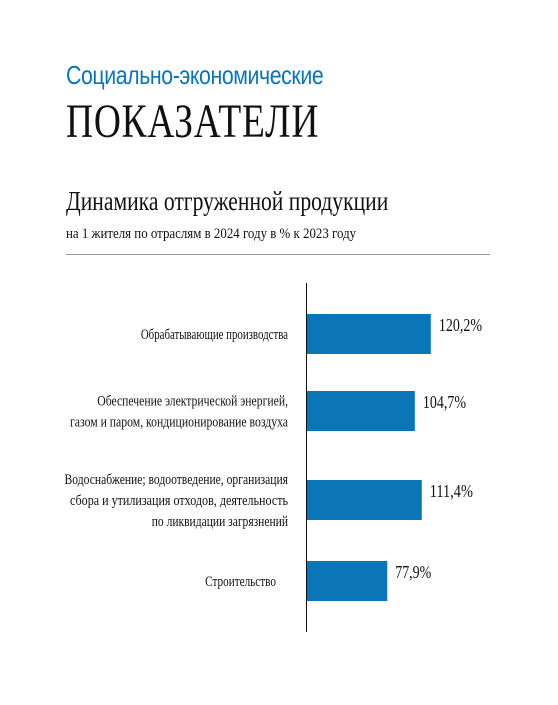 The width and height of the screenshot is (558, 705). What do you see at coordinates (460, 325) in the screenshot?
I see `value-label-1: 120,2%` at bounding box center [460, 325].